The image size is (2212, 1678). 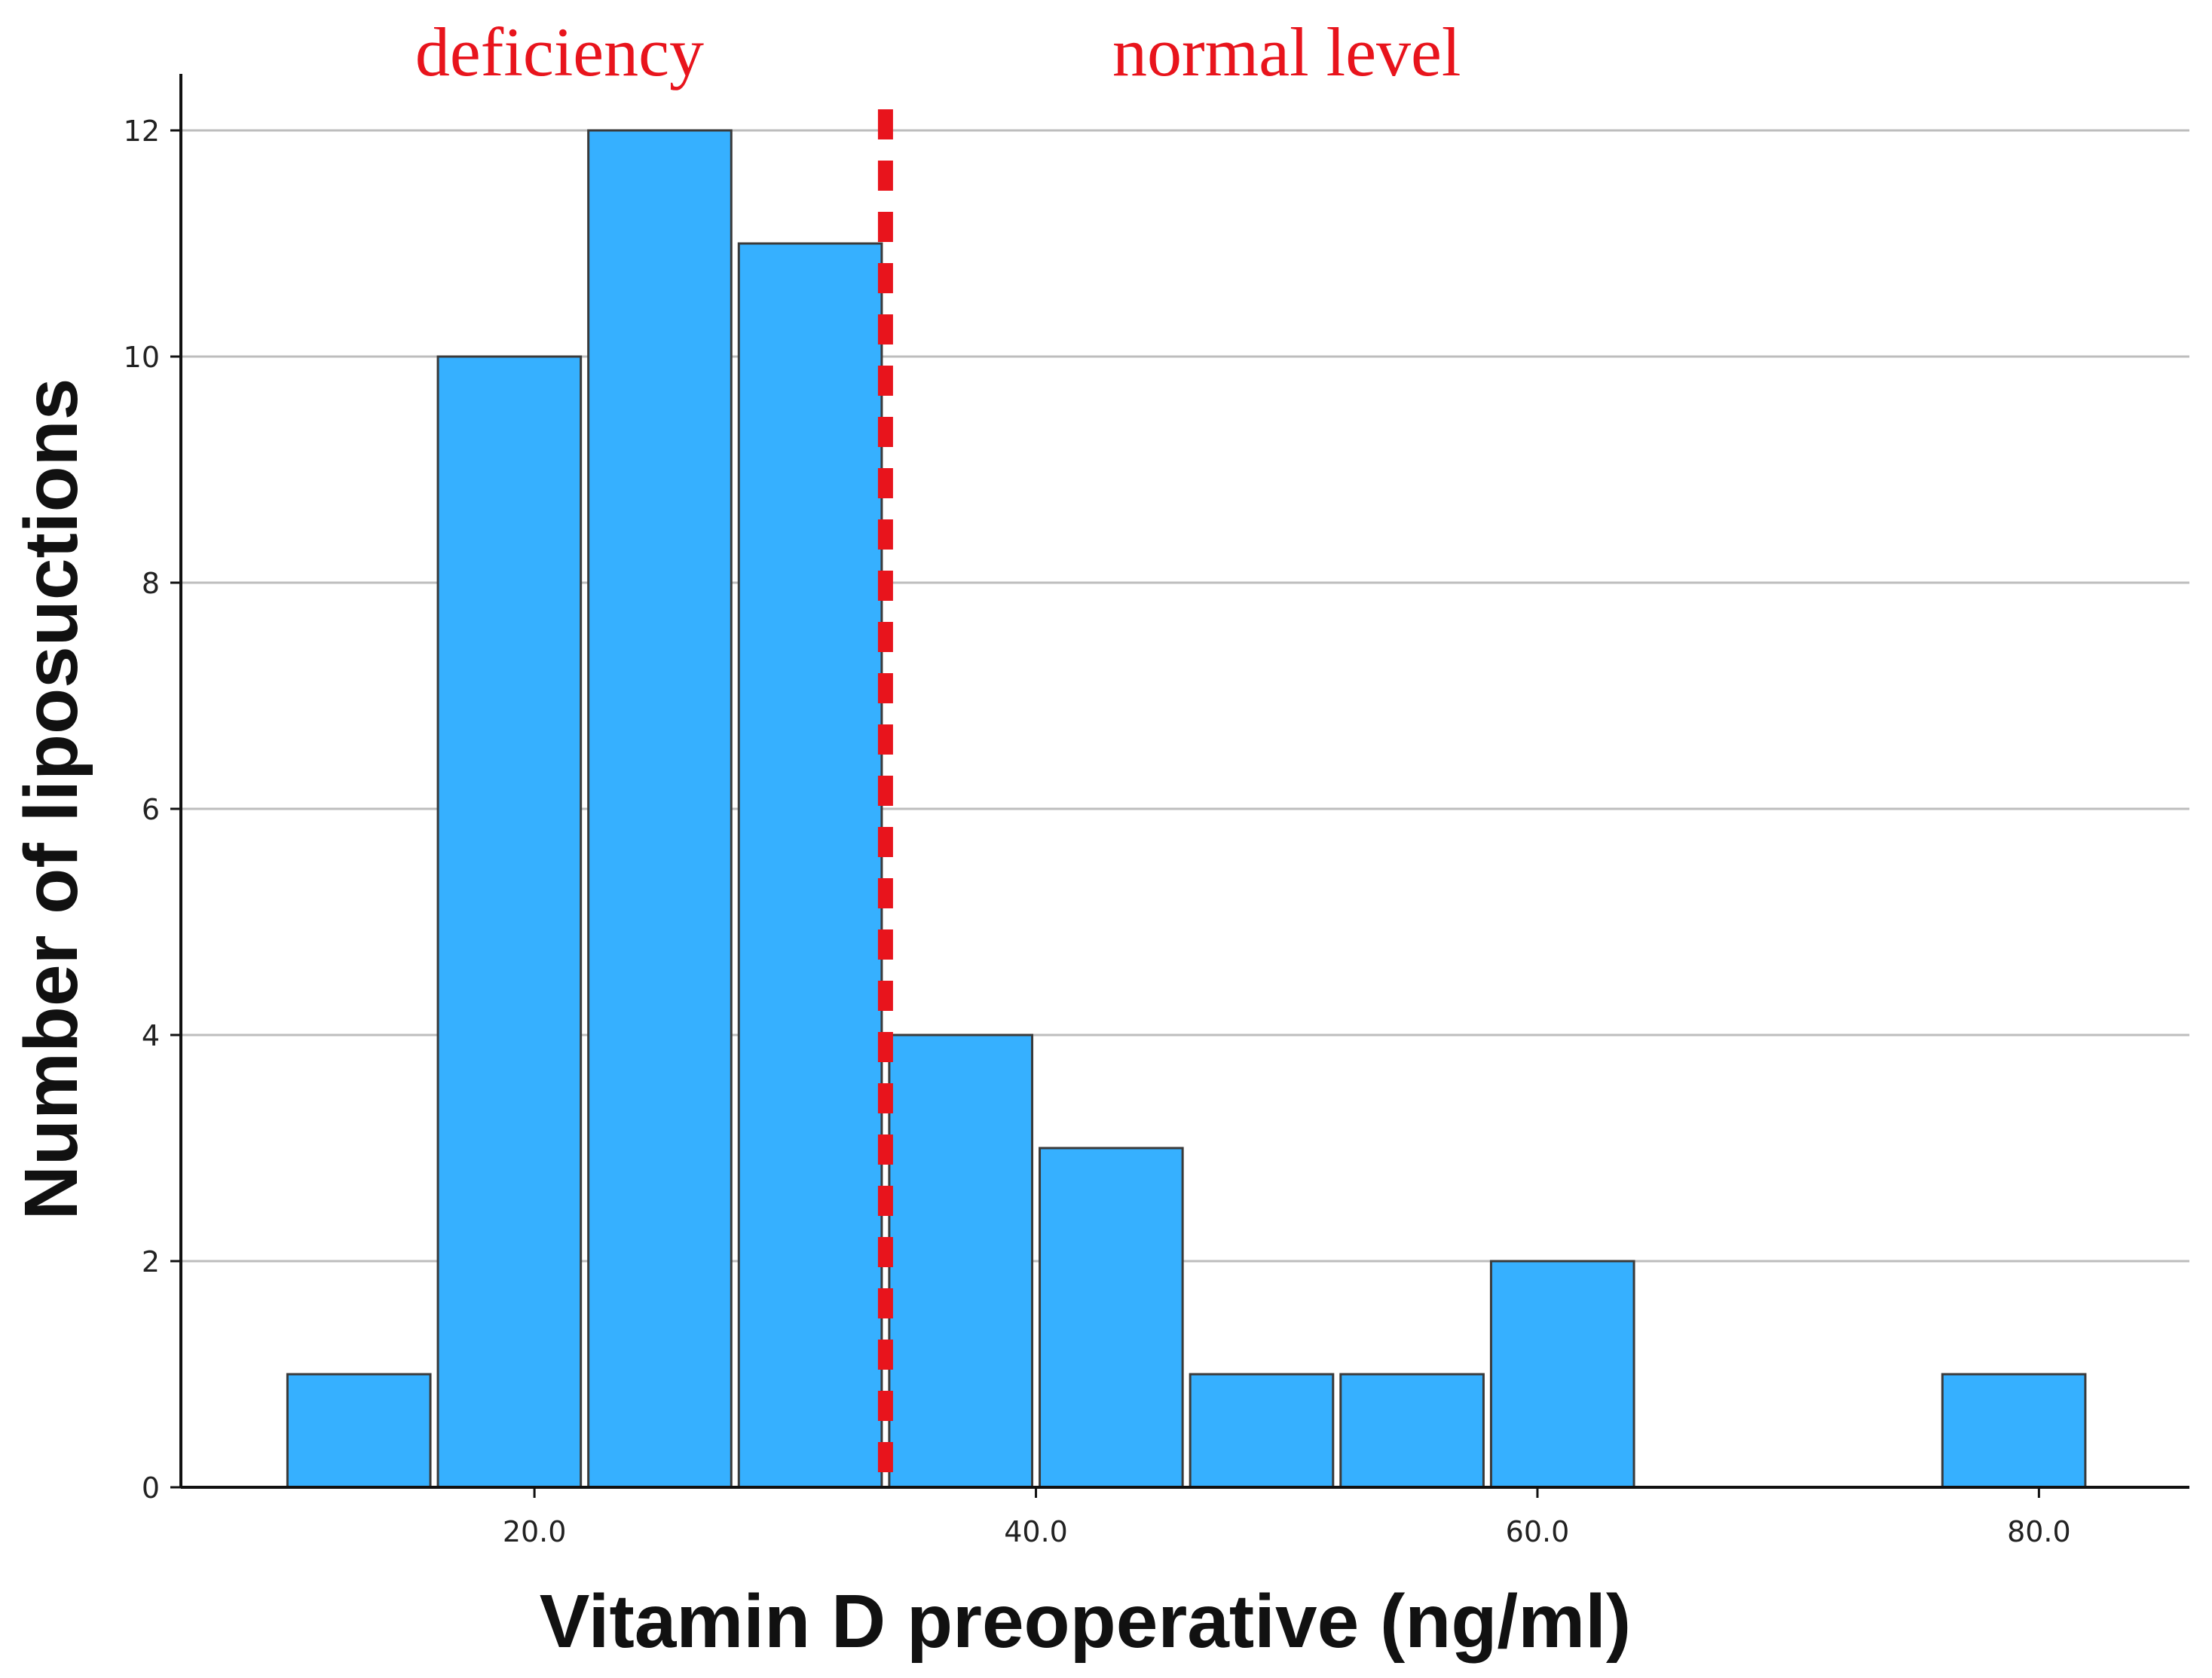 I want to click on x-tick-label: 20.0, so click(x=535, y=1531).